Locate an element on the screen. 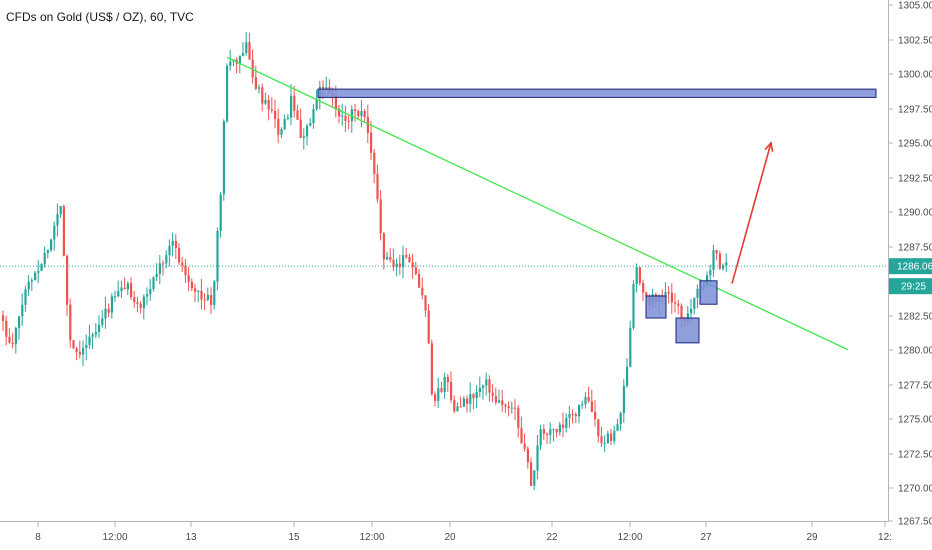  current-price-badge is located at coordinates (910, 266).